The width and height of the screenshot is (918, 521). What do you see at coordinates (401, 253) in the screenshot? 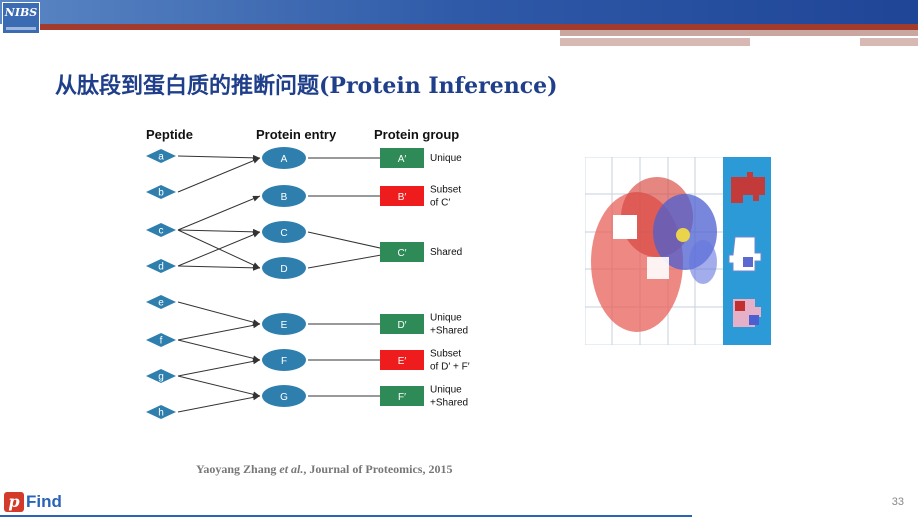
I see `group-label: C′` at bounding box center [401, 253].